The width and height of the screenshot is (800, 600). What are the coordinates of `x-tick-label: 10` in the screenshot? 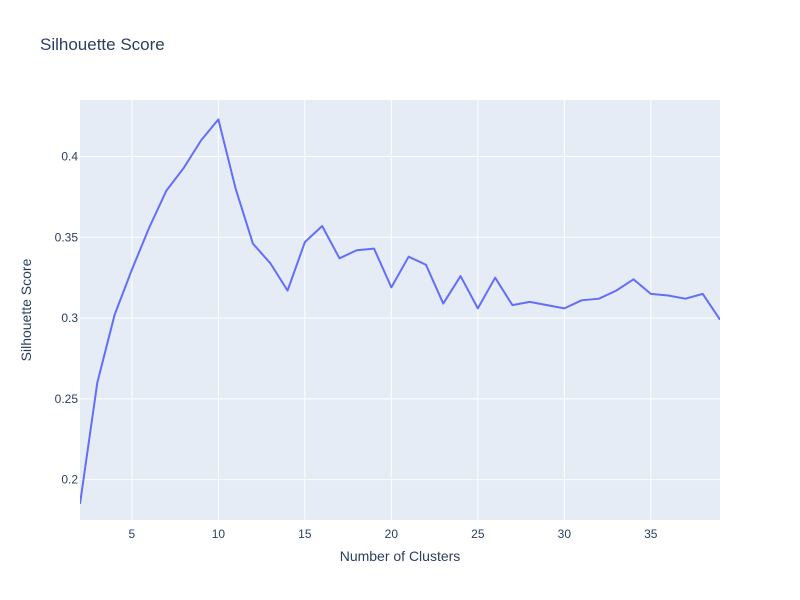 It's located at (219, 534).